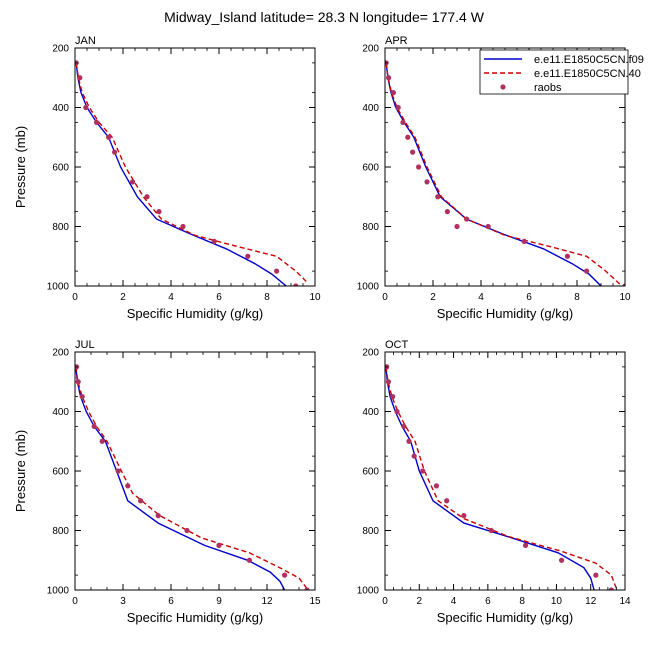 The width and height of the screenshot is (648, 648). What do you see at coordinates (499, 477) in the screenshot?
I see `series-oct-raobs` at bounding box center [499, 477].